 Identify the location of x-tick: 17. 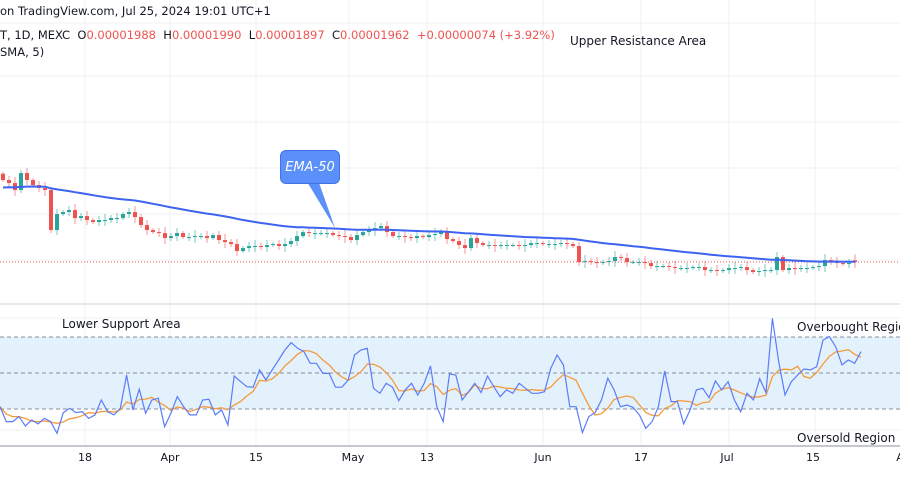
(641, 457).